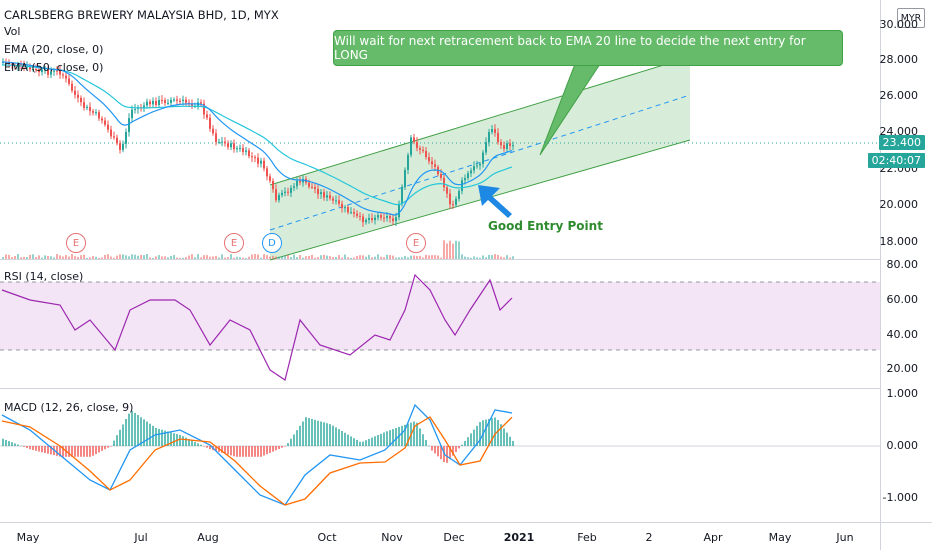 This screenshot has height=550, width=932. I want to click on currency-badge: MYR, so click(911, 18).